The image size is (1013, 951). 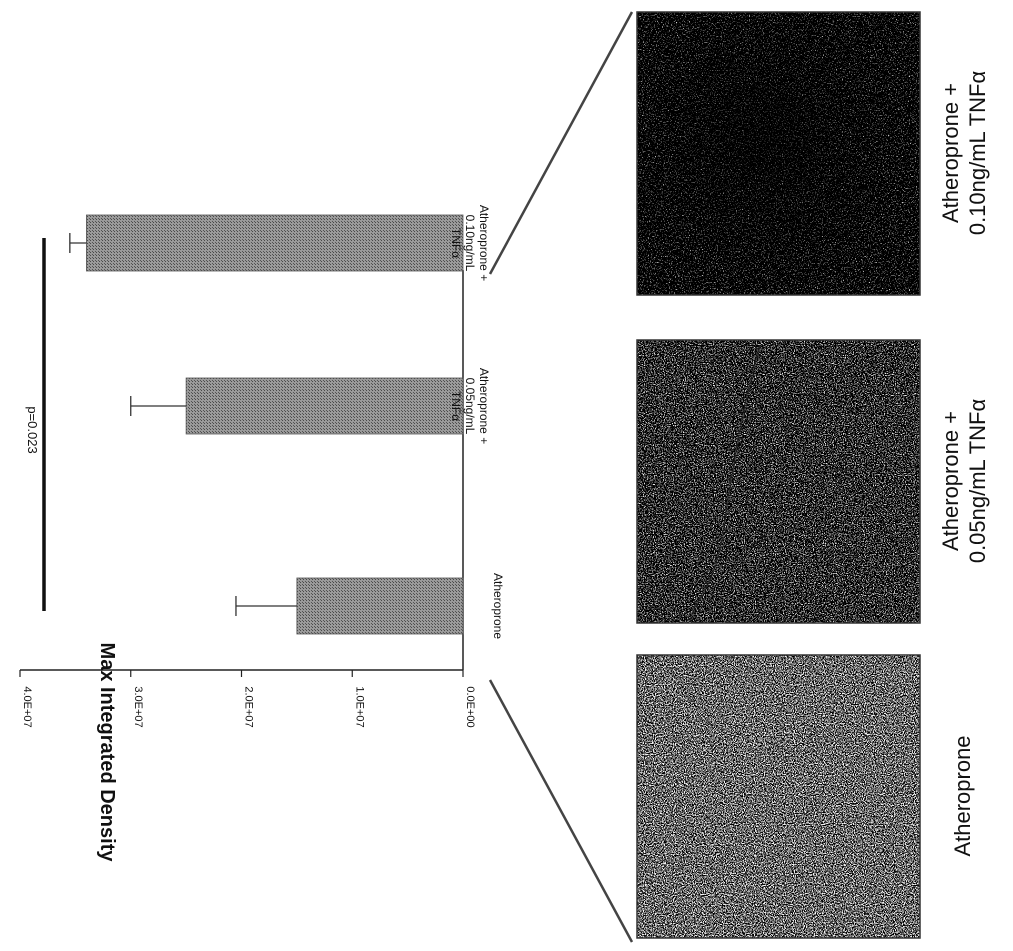 I want to click on category-label: Atheroprone, so click(x=498, y=606).